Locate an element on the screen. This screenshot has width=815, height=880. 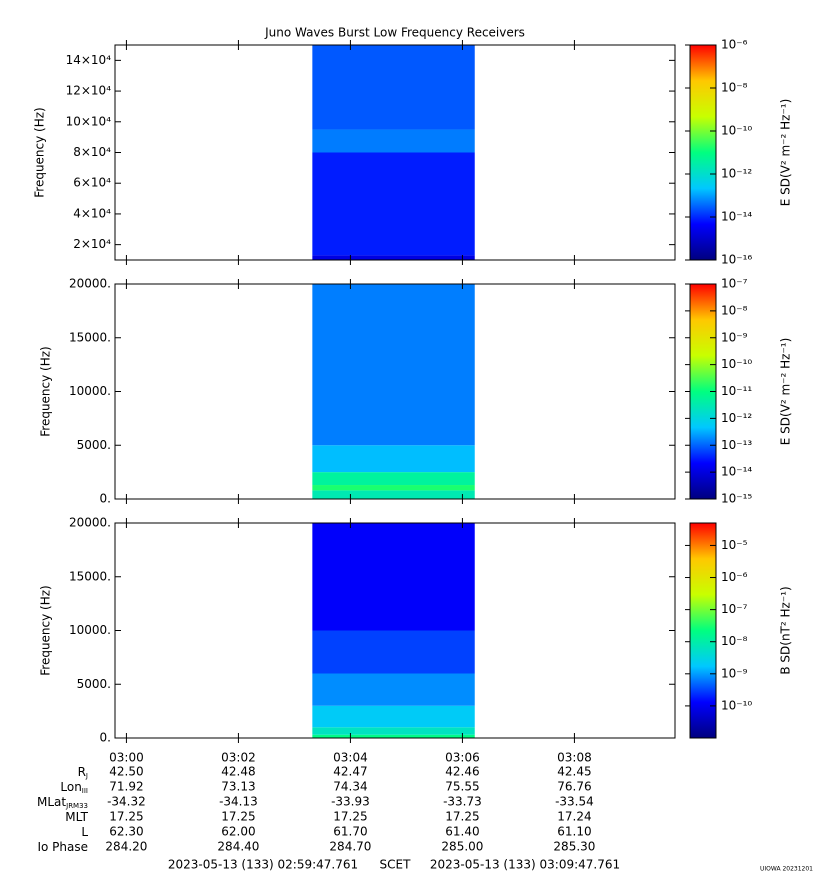
ephemeris-label: RJ is located at coordinates (83, 773).